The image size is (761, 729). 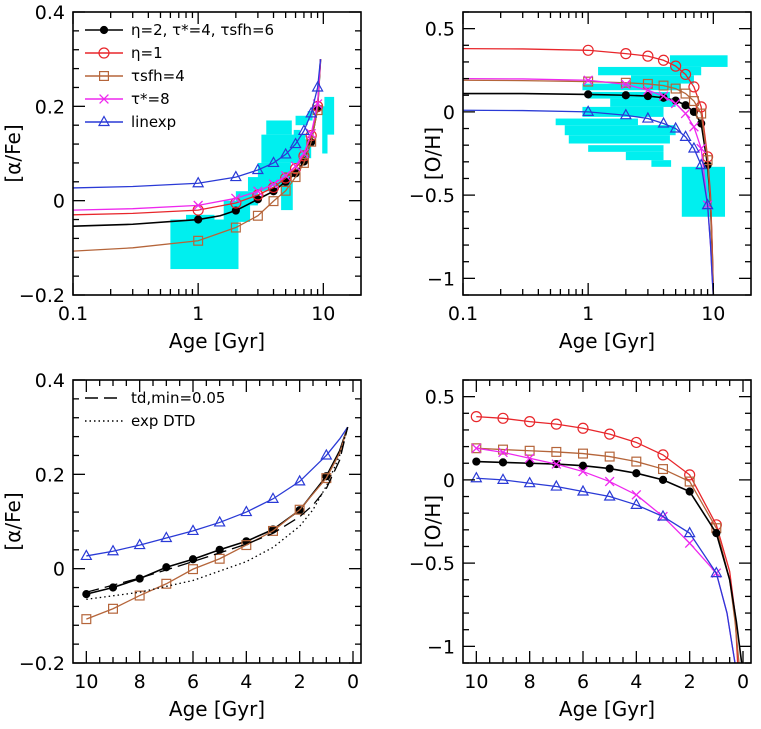 What do you see at coordinates (441, 647) in the screenshot?
I see `y-tick-label: −1` at bounding box center [441, 647].